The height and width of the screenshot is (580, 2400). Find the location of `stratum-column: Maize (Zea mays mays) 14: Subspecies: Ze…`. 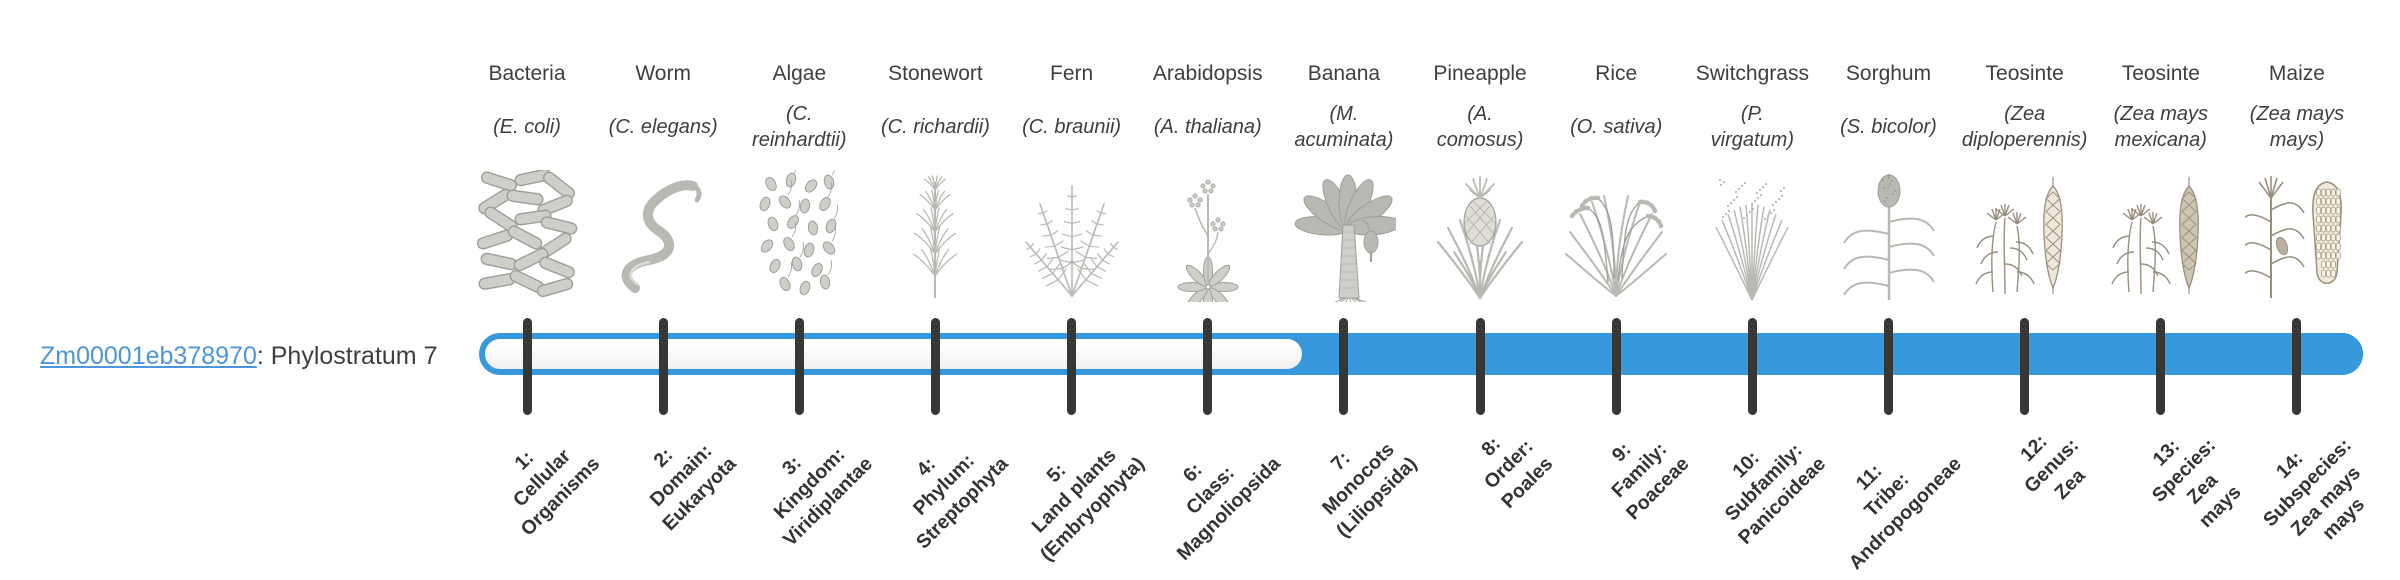

stratum-column: Maize (Zea mays mays) 14: Subspecies: Ze… is located at coordinates (2297, 290).